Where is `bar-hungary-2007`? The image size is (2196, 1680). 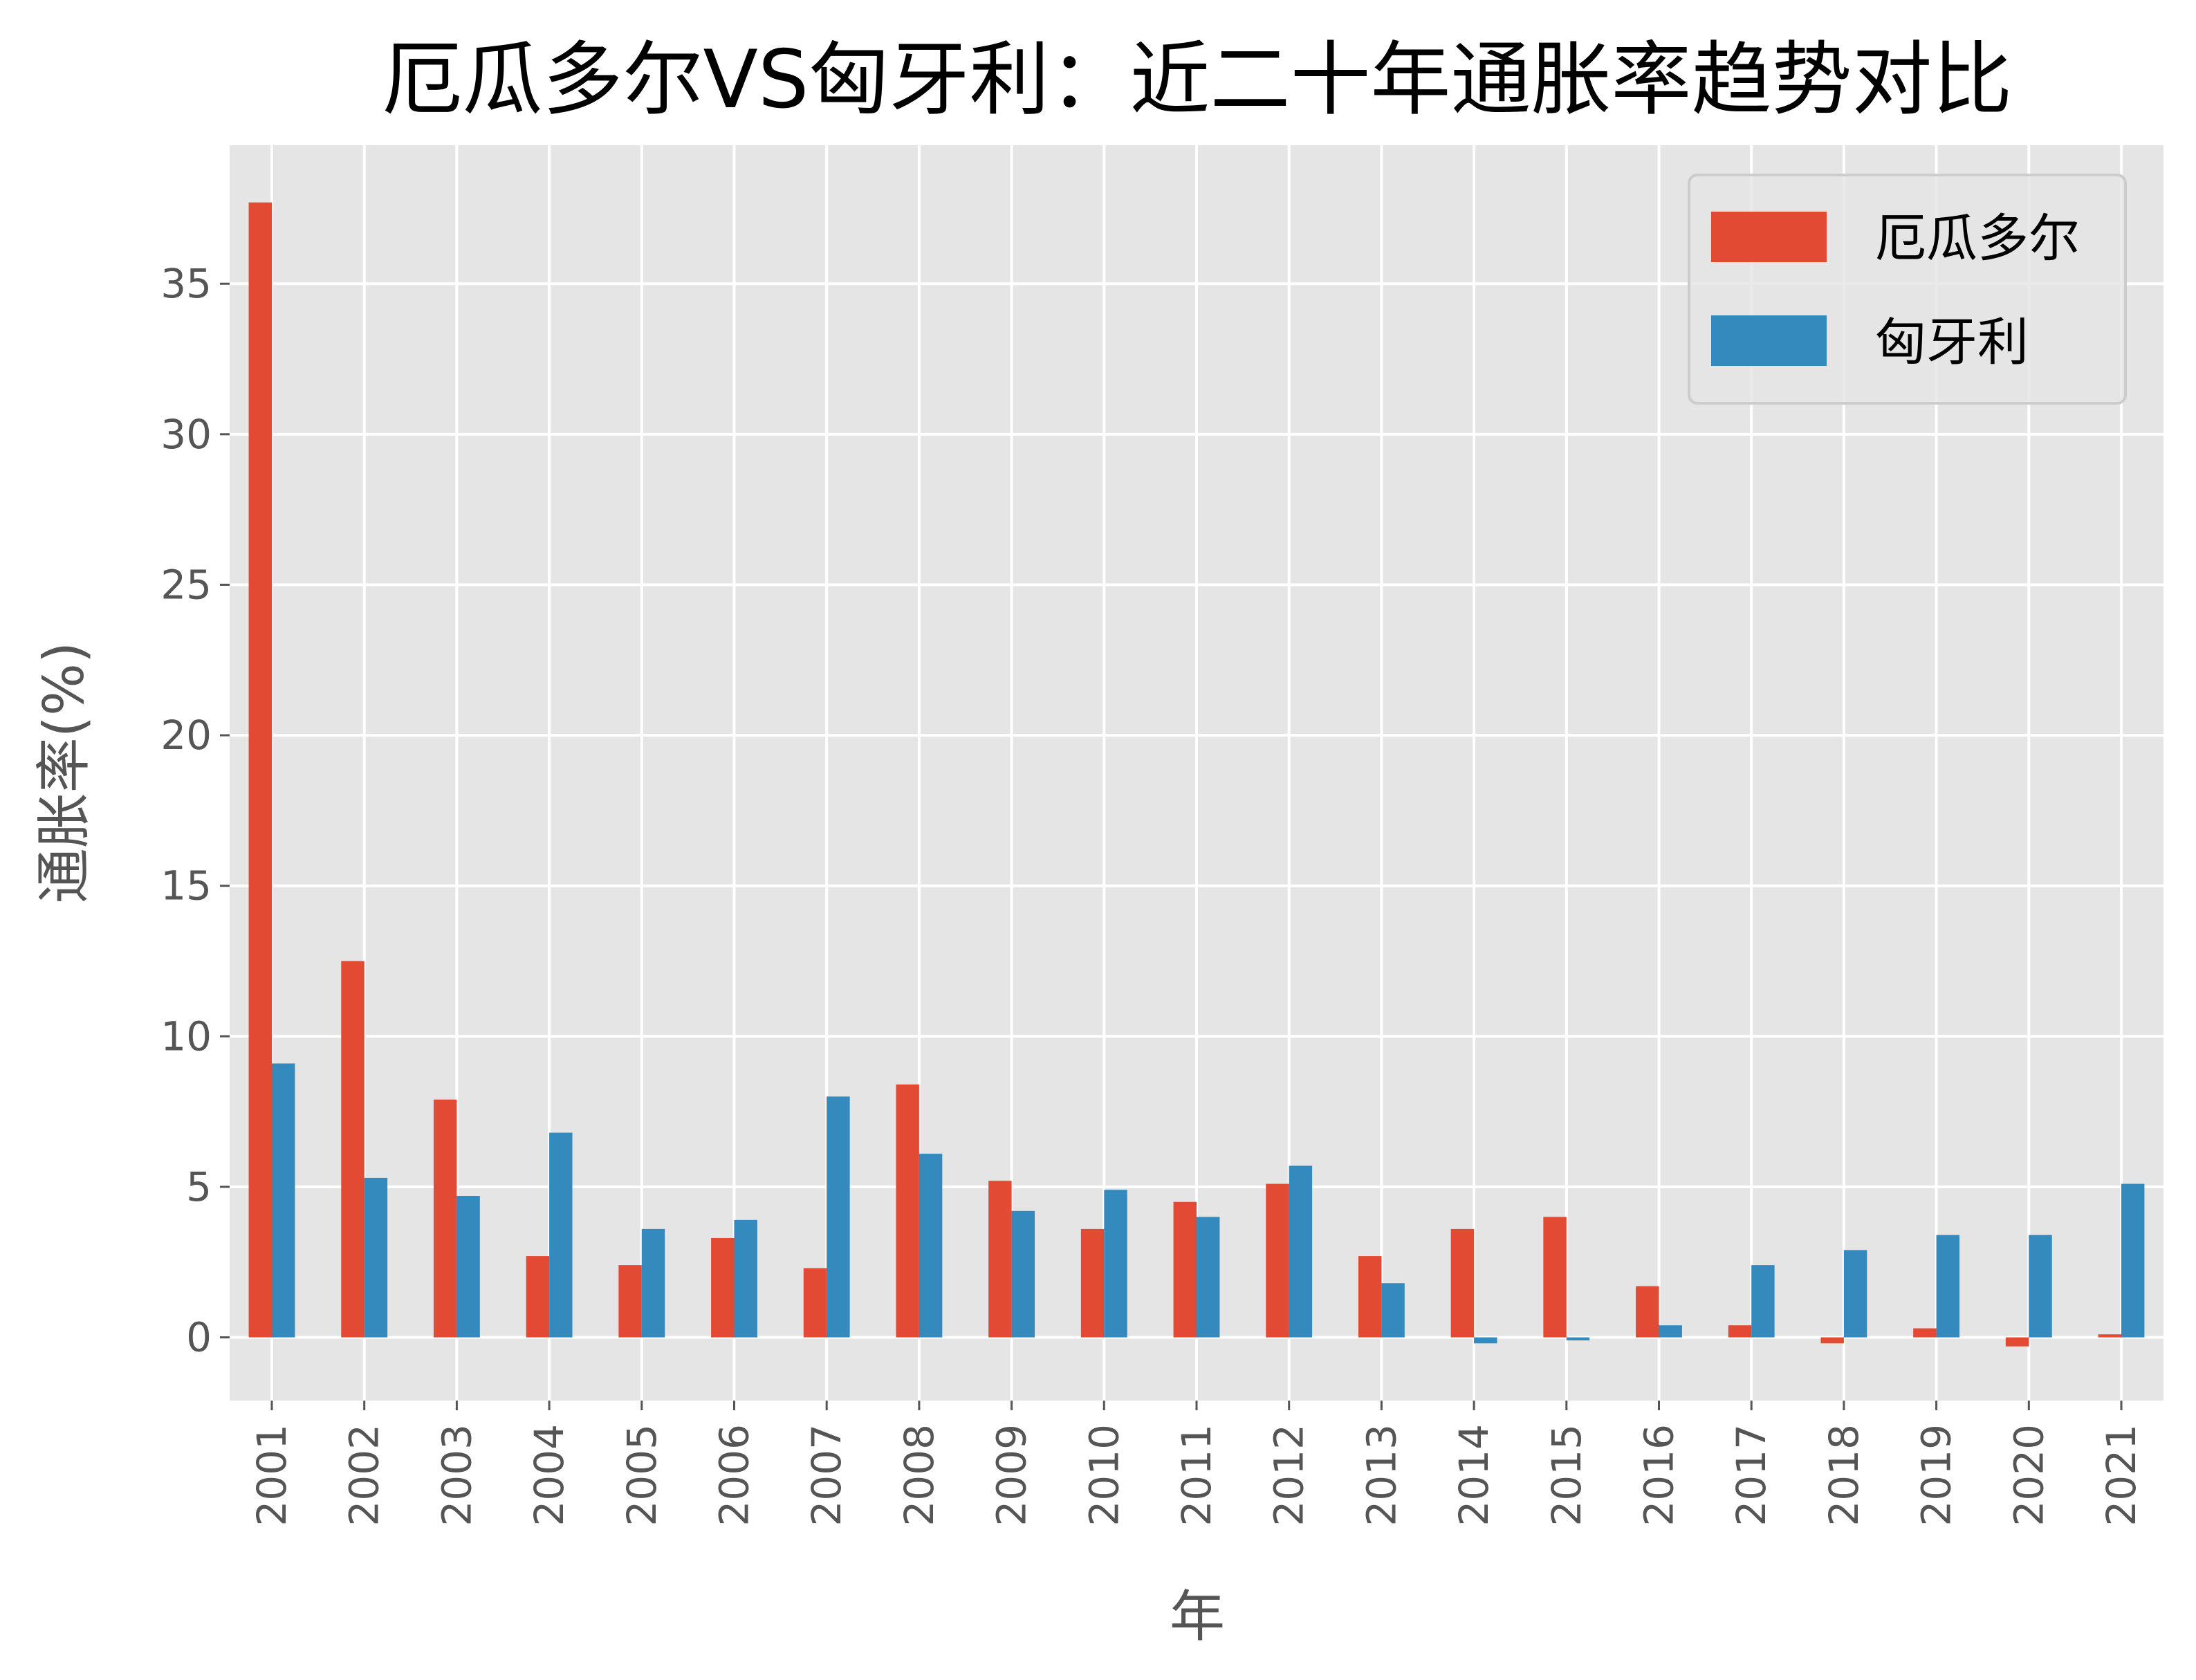
bar-hungary-2007 is located at coordinates (838, 1217).